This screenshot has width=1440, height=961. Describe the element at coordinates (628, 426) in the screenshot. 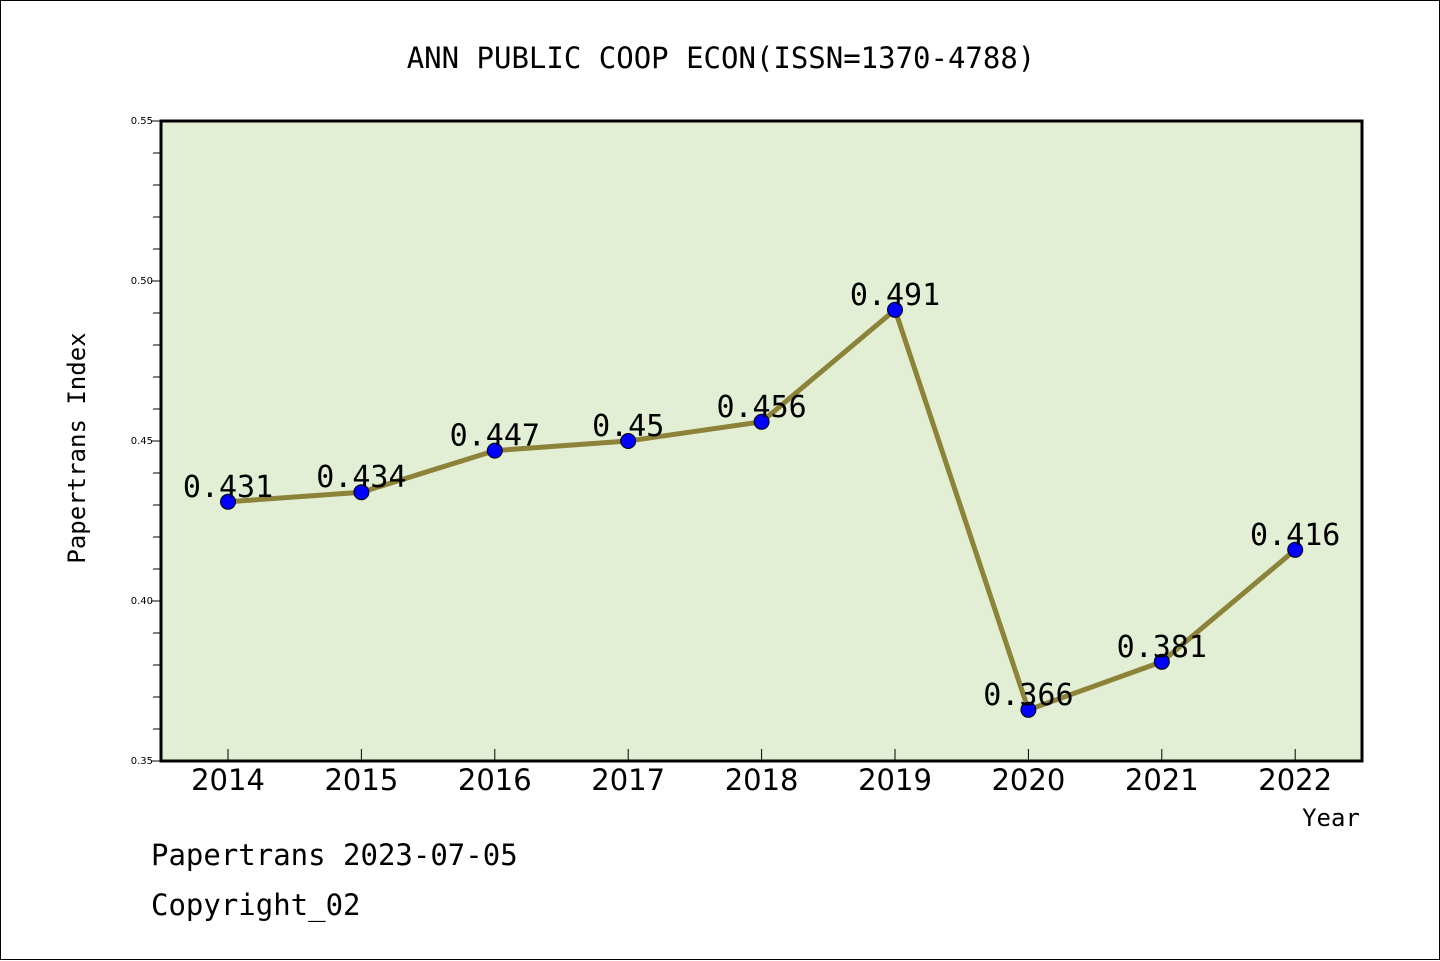

I see `data-label: 0.45` at that location.